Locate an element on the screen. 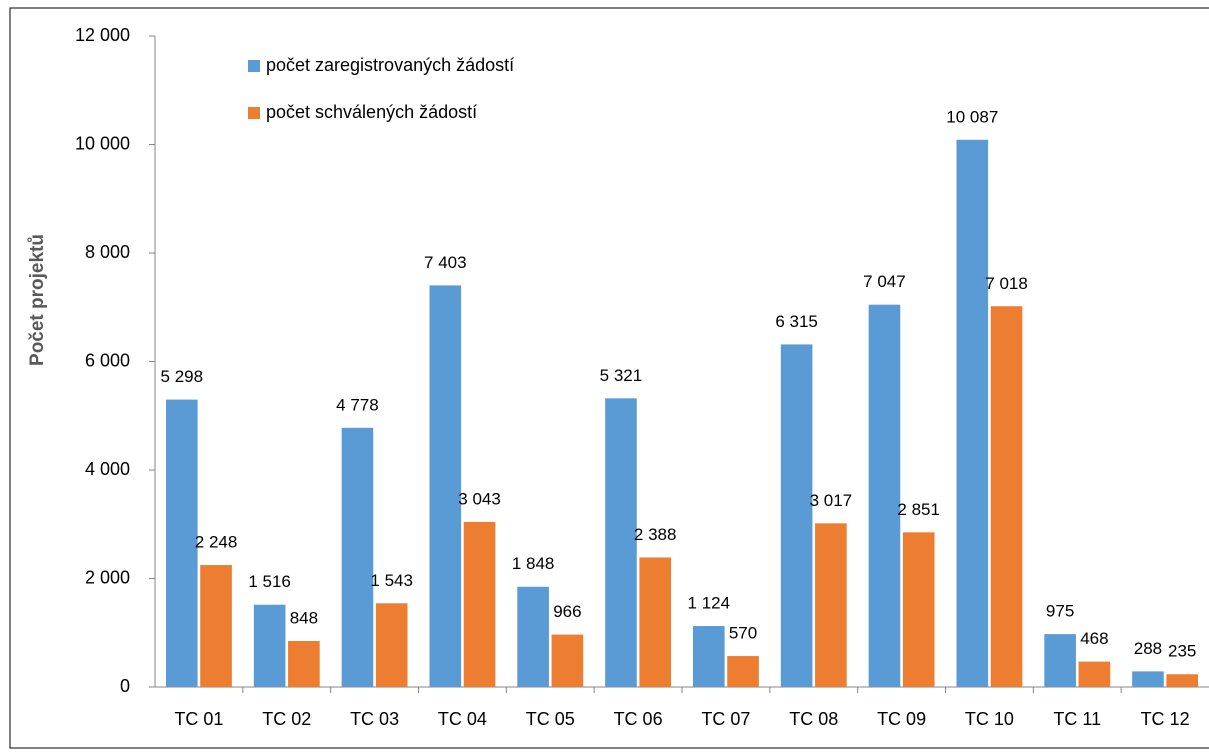 This screenshot has width=1209, height=756. data-label: 1 848 is located at coordinates (533, 563).